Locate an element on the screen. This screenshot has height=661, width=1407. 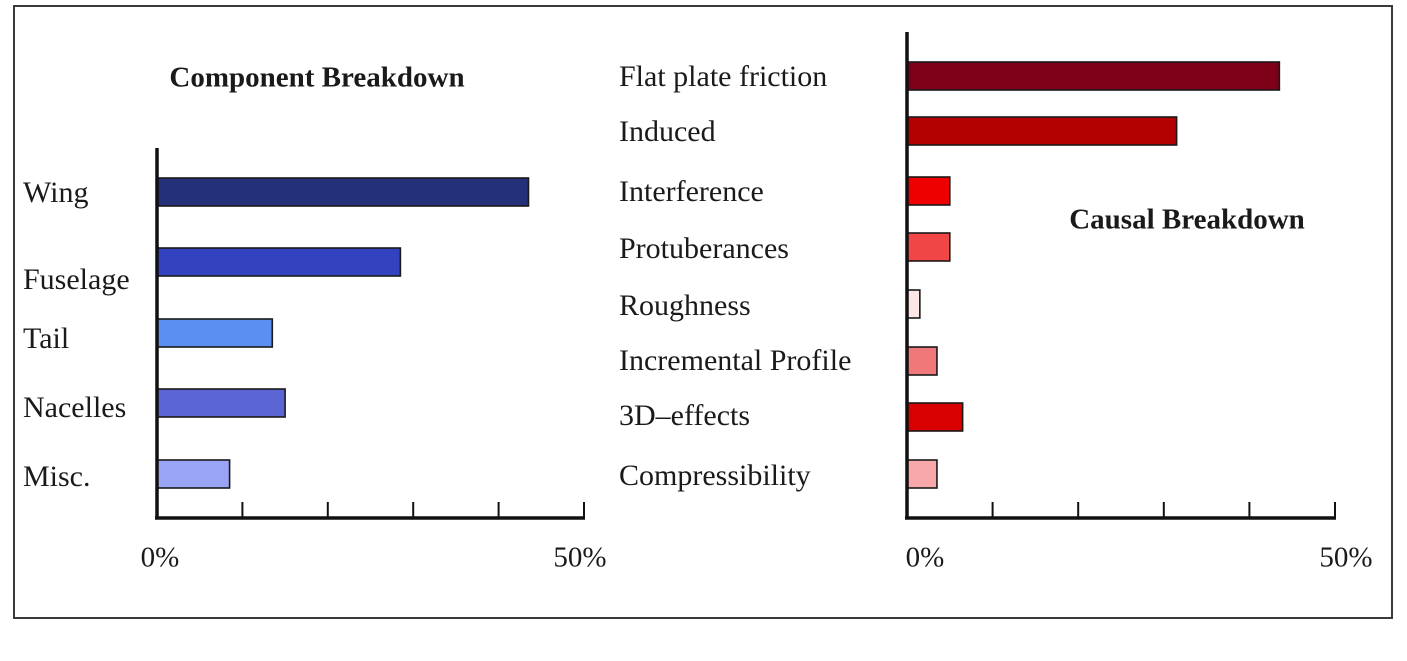
component-category-label-misc: Misc. is located at coordinates (57, 476).